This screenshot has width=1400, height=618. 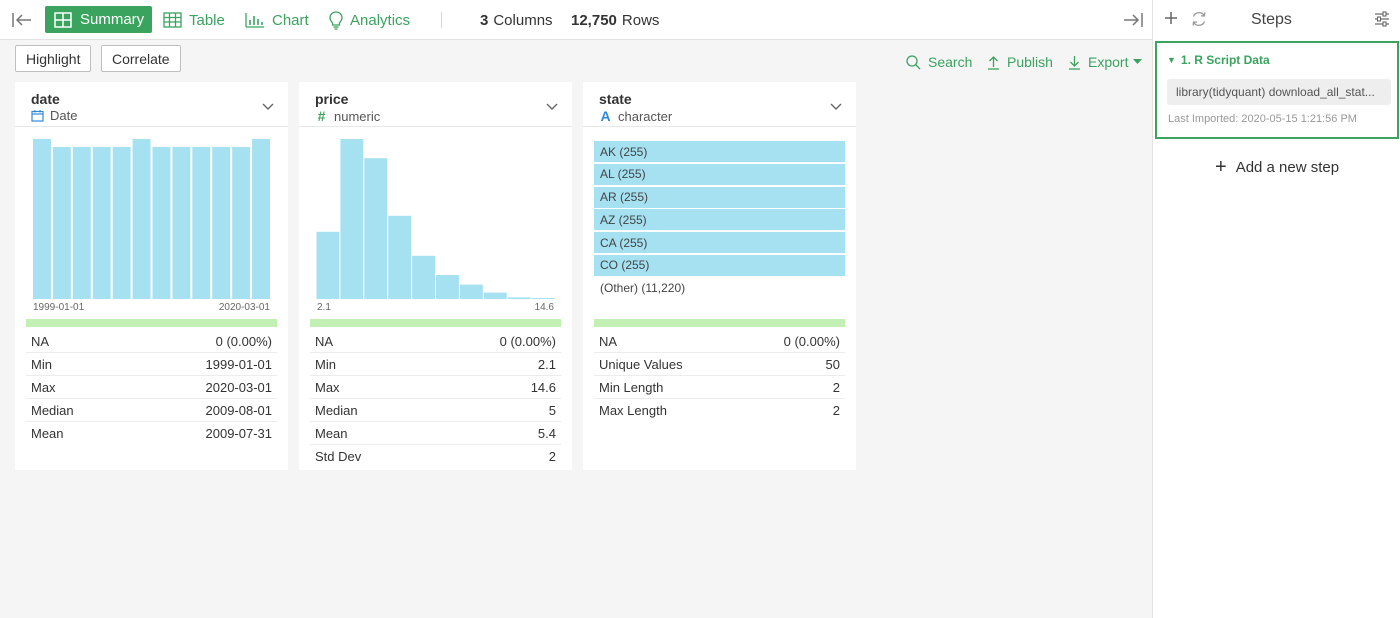 What do you see at coordinates (719, 197) in the screenshot?
I see `category-item: AR (255)` at bounding box center [719, 197].